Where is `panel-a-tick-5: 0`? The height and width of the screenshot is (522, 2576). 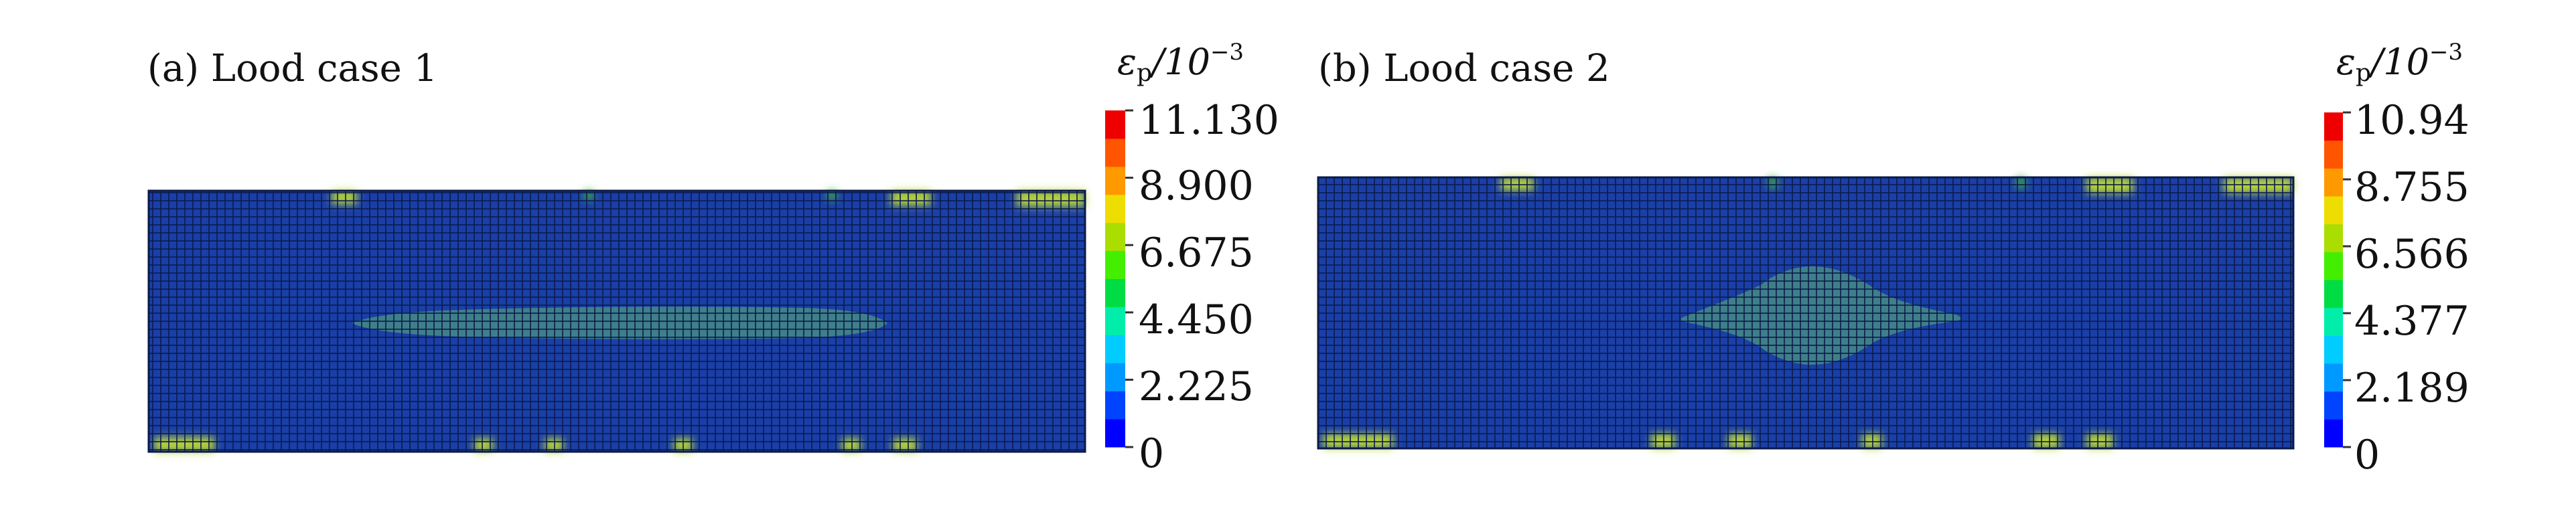 panel-a-tick-5: 0 is located at coordinates (1152, 453).